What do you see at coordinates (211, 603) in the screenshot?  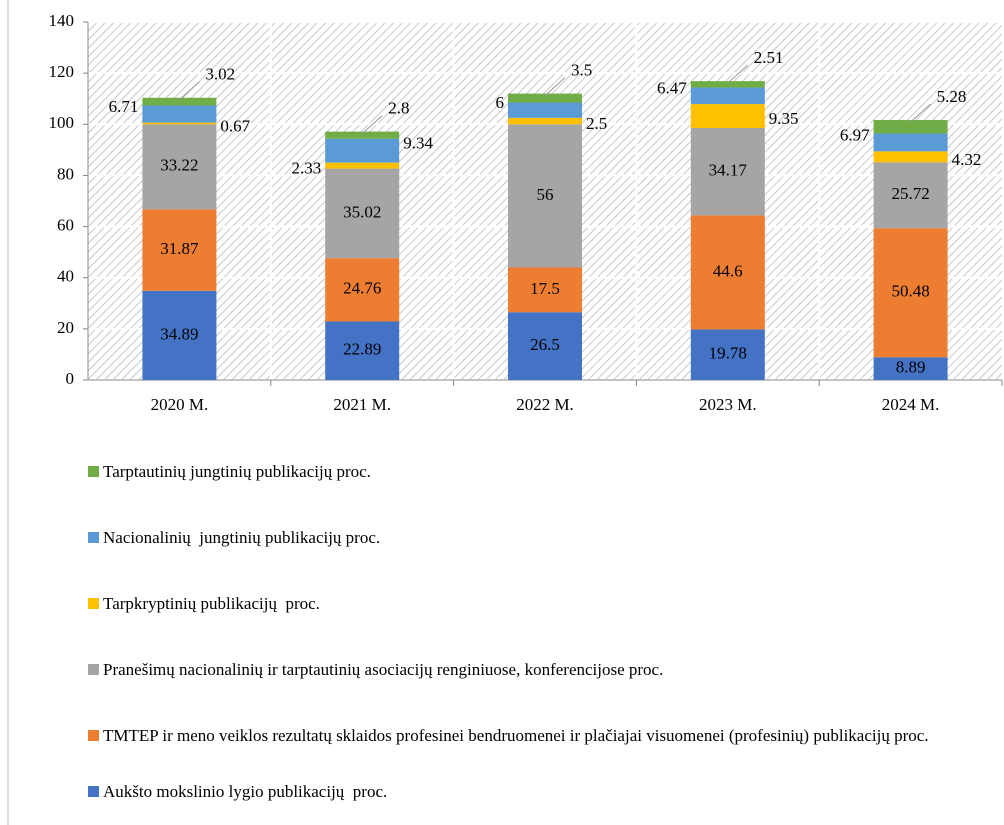 I see `legend-label: Tarpkryptinių publikacijų proc.` at bounding box center [211, 603].